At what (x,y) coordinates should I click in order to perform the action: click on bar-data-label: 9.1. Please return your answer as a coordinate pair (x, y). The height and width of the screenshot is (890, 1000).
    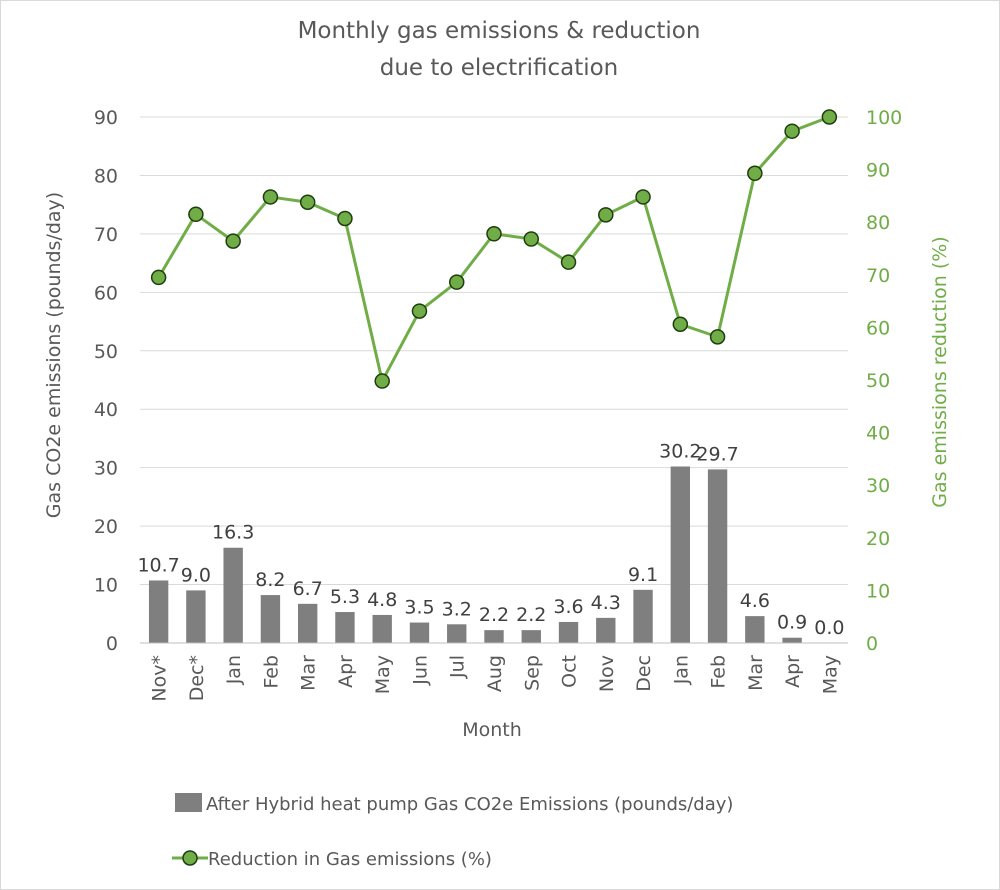
    Looking at the image, I should click on (643, 575).